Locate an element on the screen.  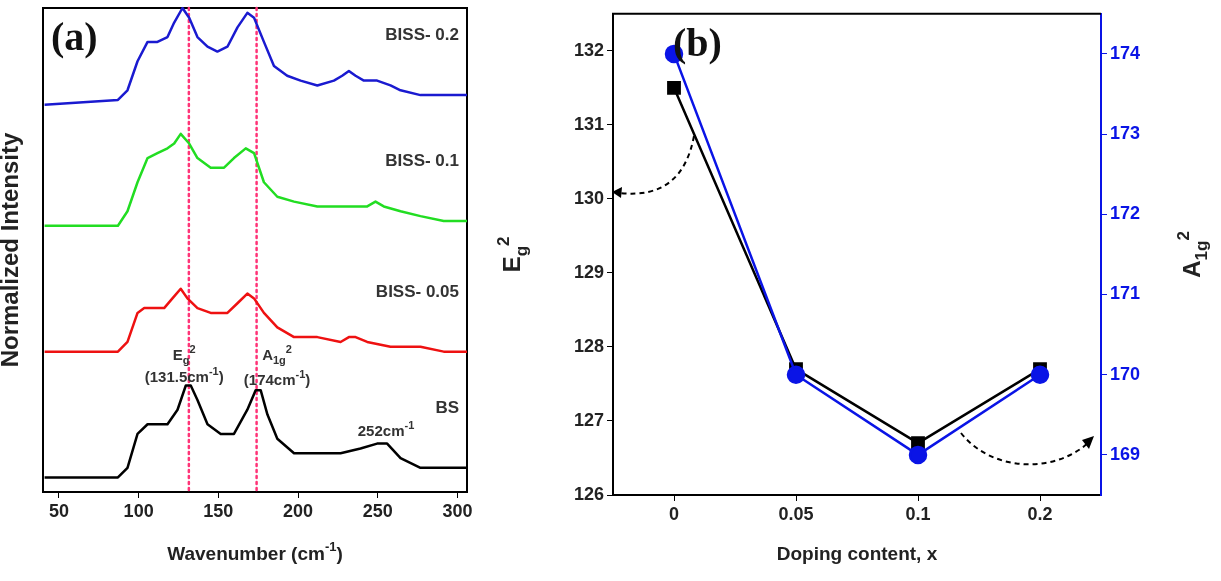
x-tick-label: 200 is located at coordinates (298, 510).